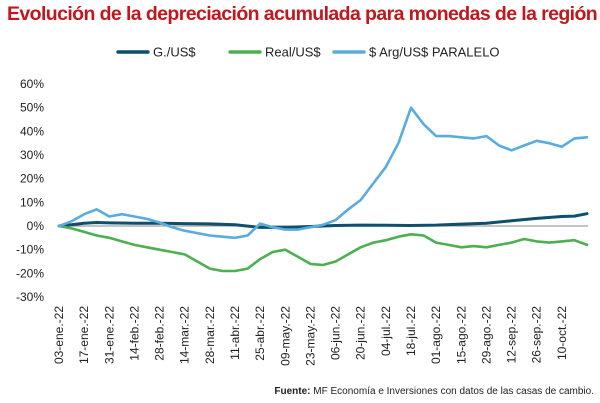 Image resolution: width=600 pixels, height=403 pixels. Describe the element at coordinates (434, 52) in the screenshot. I see `legend-label-3: $ Arg/US$ PARALELO` at that location.